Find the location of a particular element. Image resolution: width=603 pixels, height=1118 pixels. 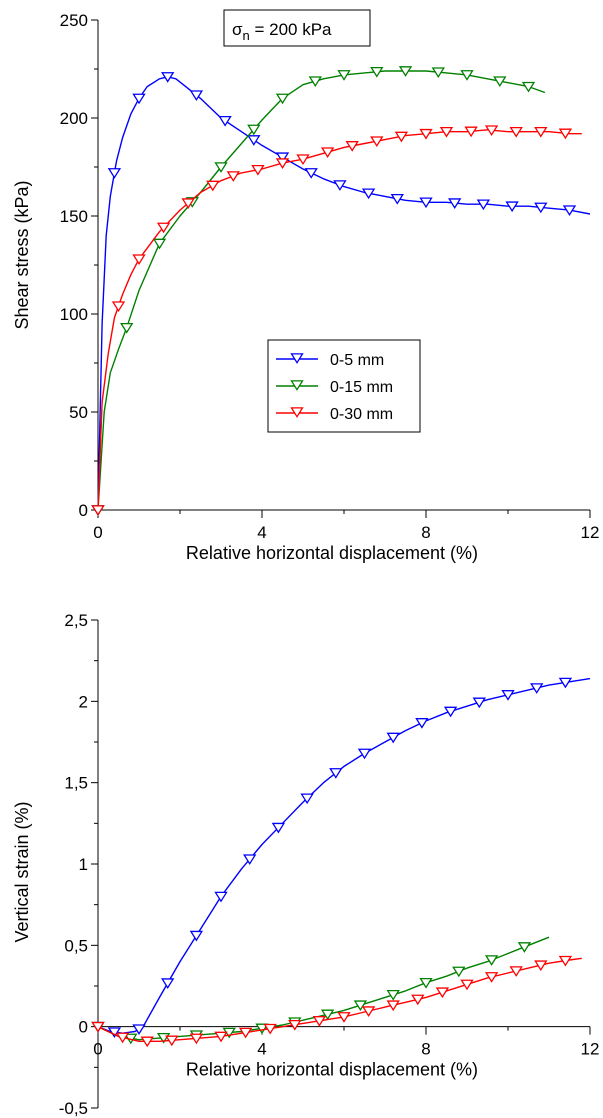

y-tick-label: 150 is located at coordinates (74, 216).